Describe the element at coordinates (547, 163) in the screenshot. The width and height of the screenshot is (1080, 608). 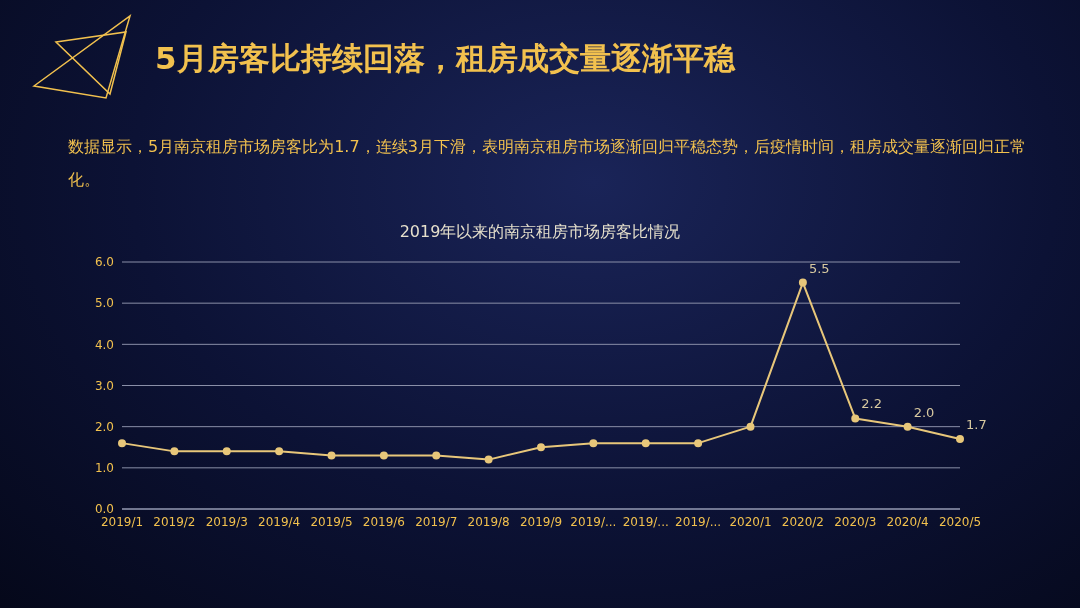
I see `chart-subtitle: 数据显示，5月南京租房市场房客比为1.7，连续3月下滑，表明南京租房市场逐渐回归平稳态势，后疫情时间，租房成交量逐渐回归正常化。` at that location.